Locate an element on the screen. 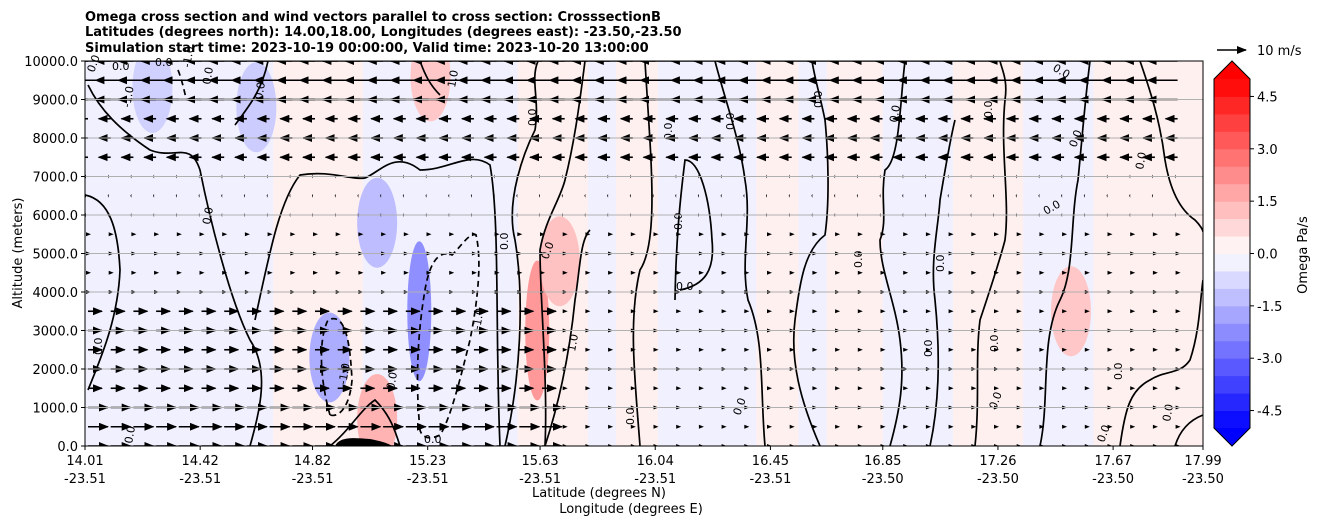  y-tick-label: 7000.0 is located at coordinates (56, 178).